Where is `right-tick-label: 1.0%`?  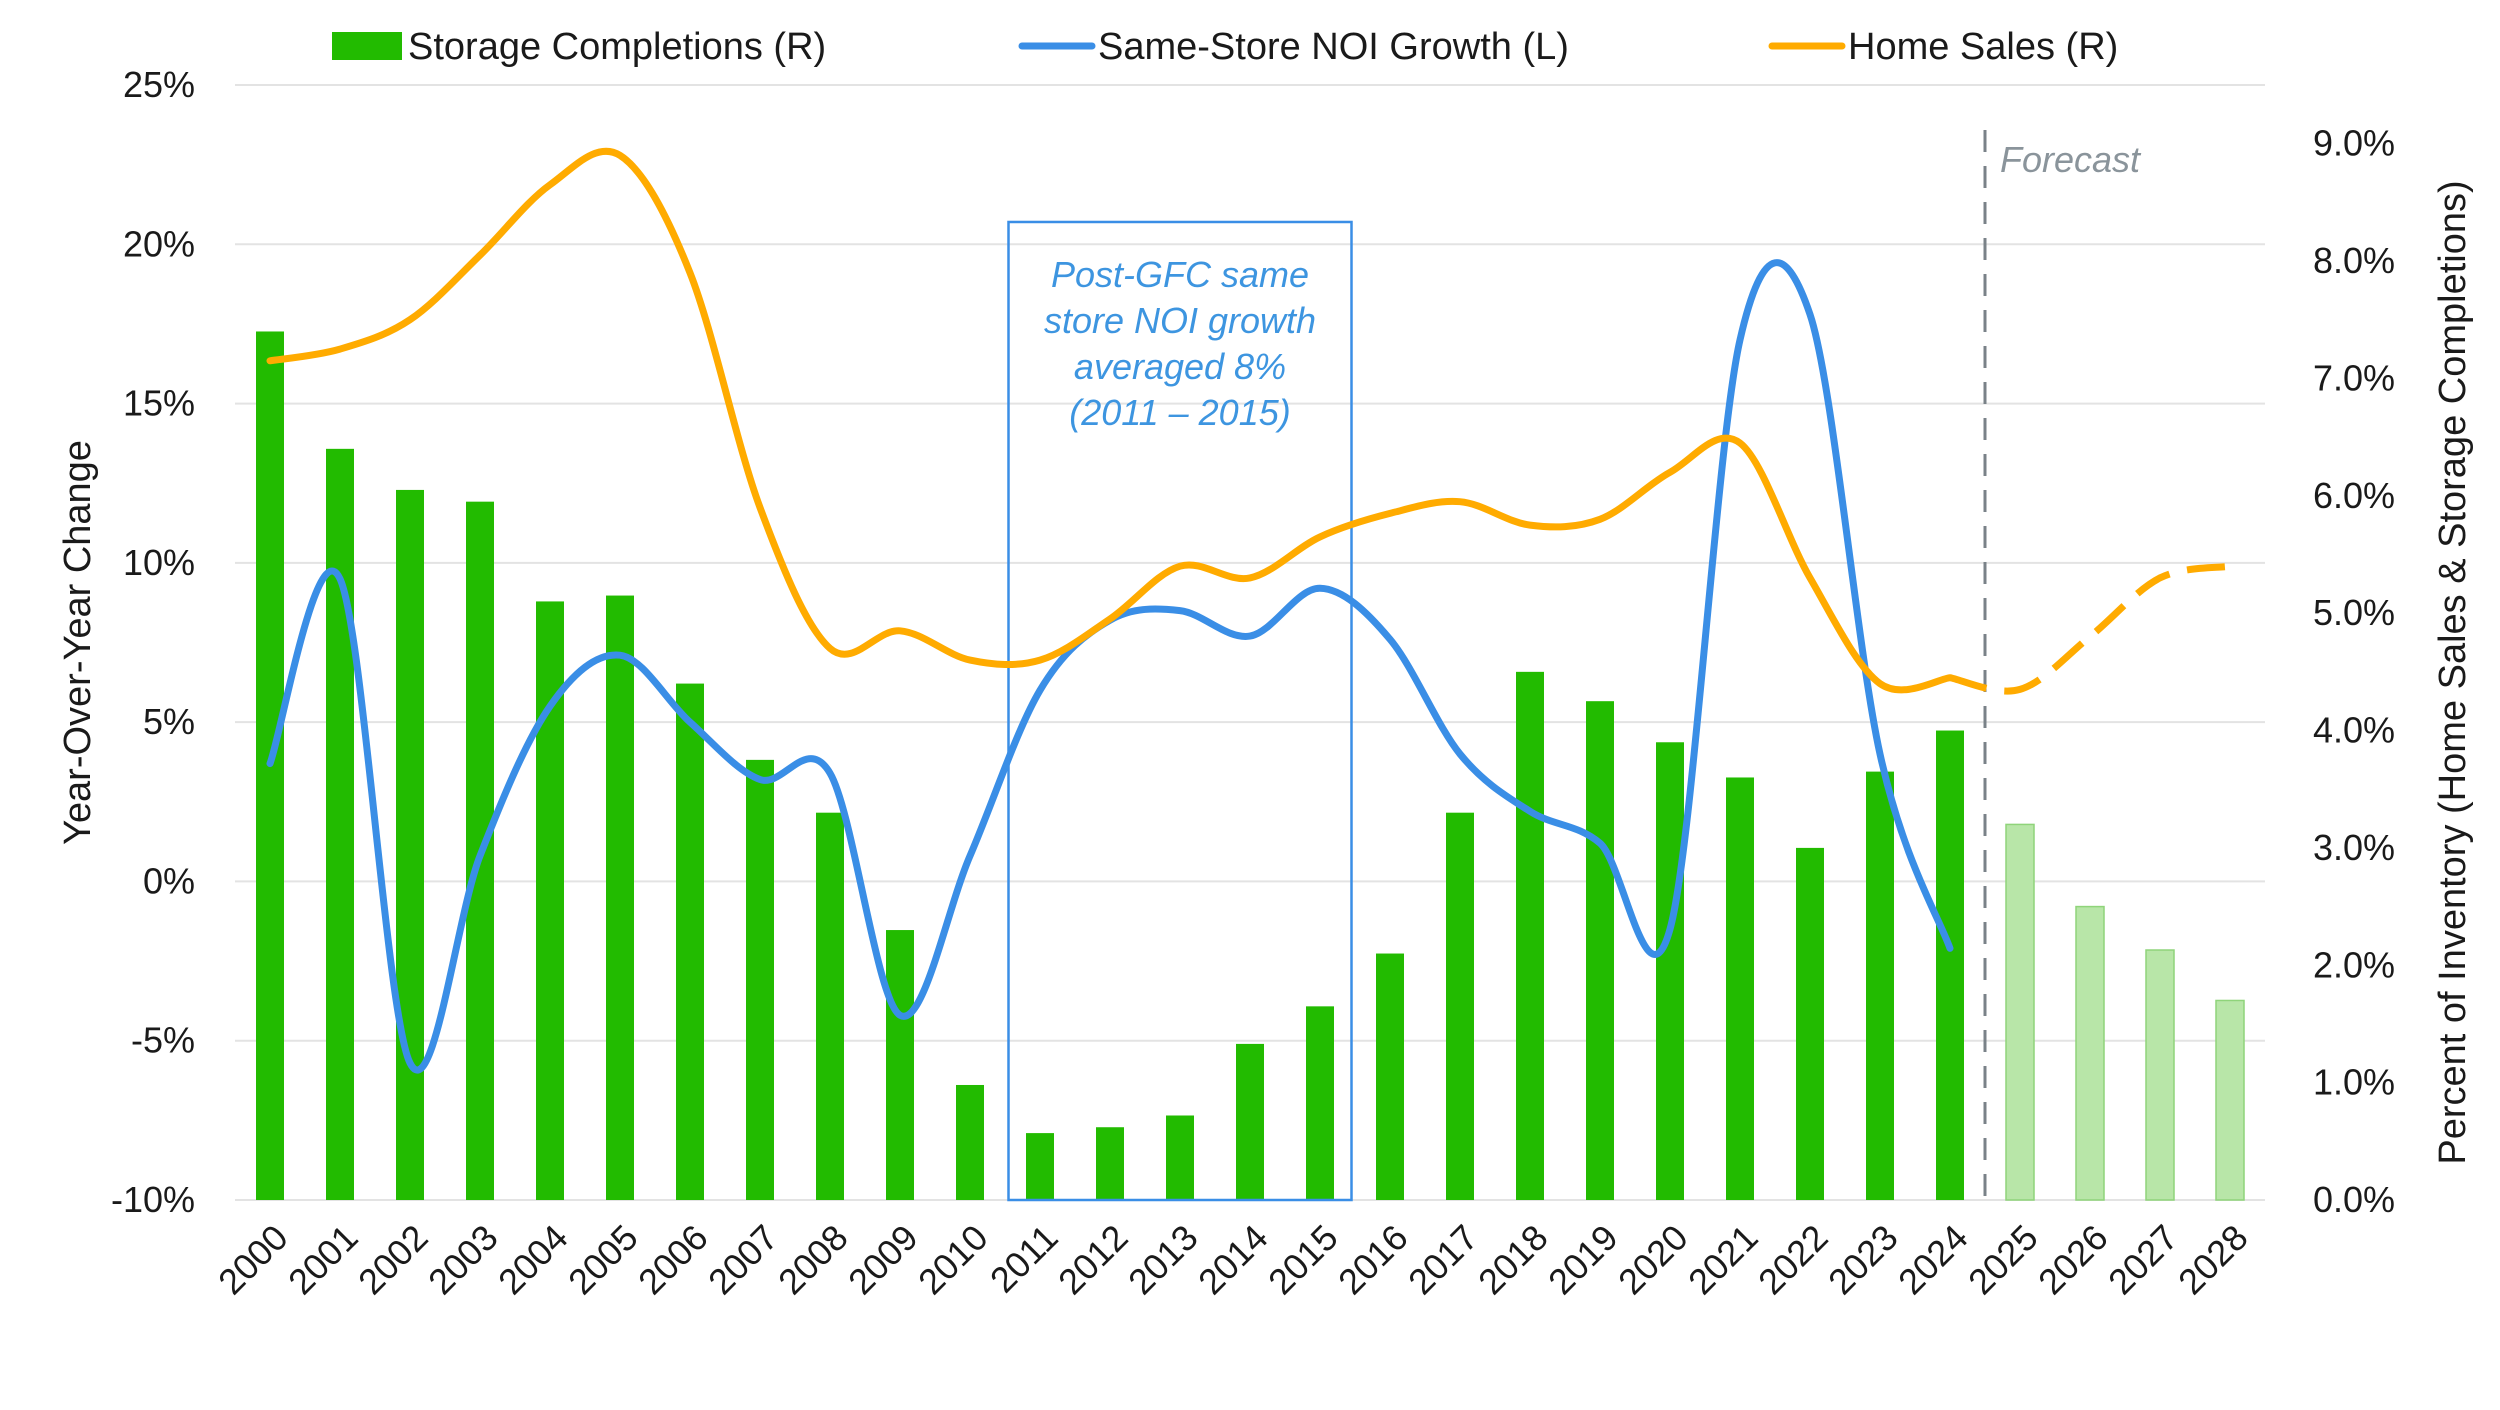 right-tick-label: 1.0% is located at coordinates (2354, 1082).